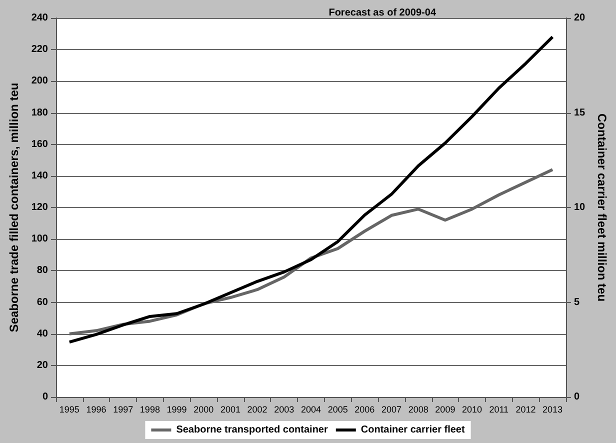 The width and height of the screenshot is (616, 443). Describe the element at coordinates (14, 207) in the screenshot. I see `y-axis-title: Seaborne trade filled containers, million teu` at that location.